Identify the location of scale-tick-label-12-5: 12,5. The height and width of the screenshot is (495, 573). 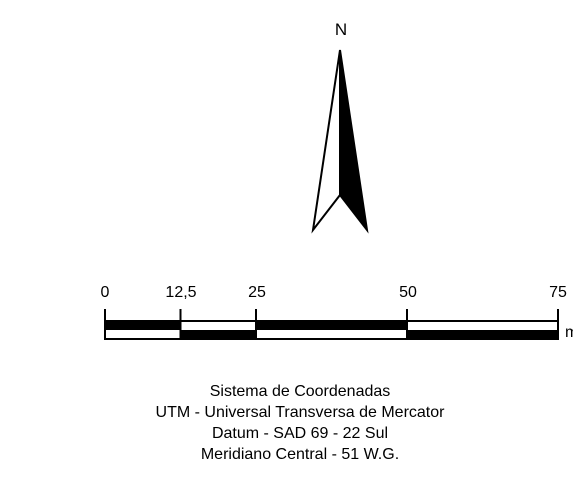
(181, 292).